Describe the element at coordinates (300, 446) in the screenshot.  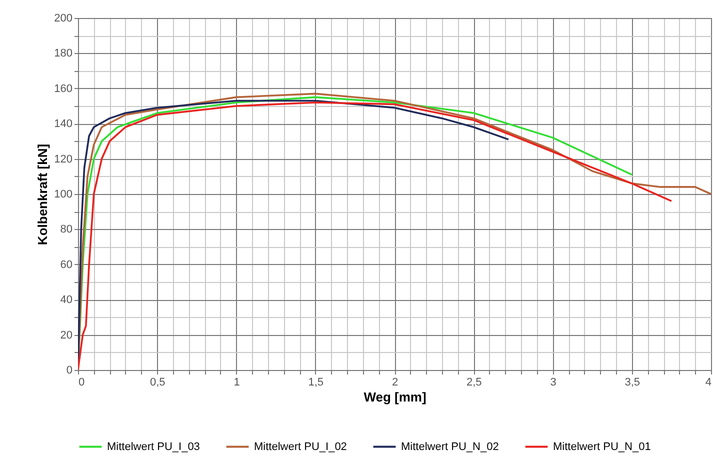
I see `legend-label: Mittelwert PU_I_02` at that location.